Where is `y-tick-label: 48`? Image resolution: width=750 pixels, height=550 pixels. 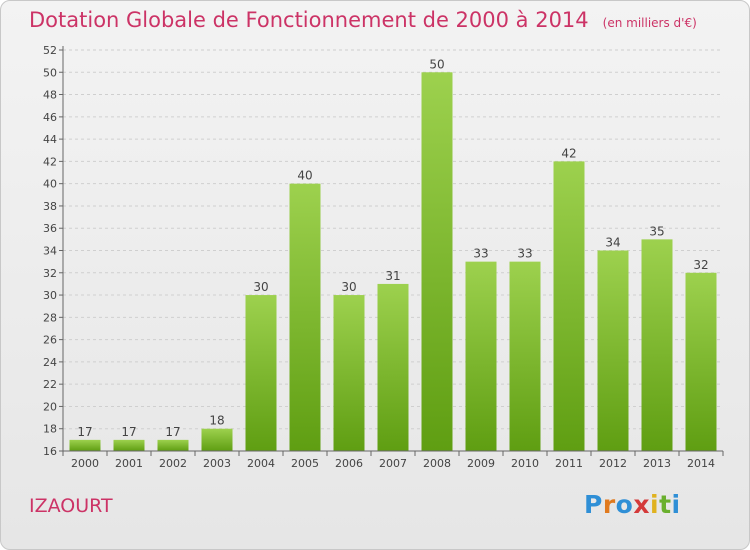
y-tick-label: 48 is located at coordinates (50, 95).